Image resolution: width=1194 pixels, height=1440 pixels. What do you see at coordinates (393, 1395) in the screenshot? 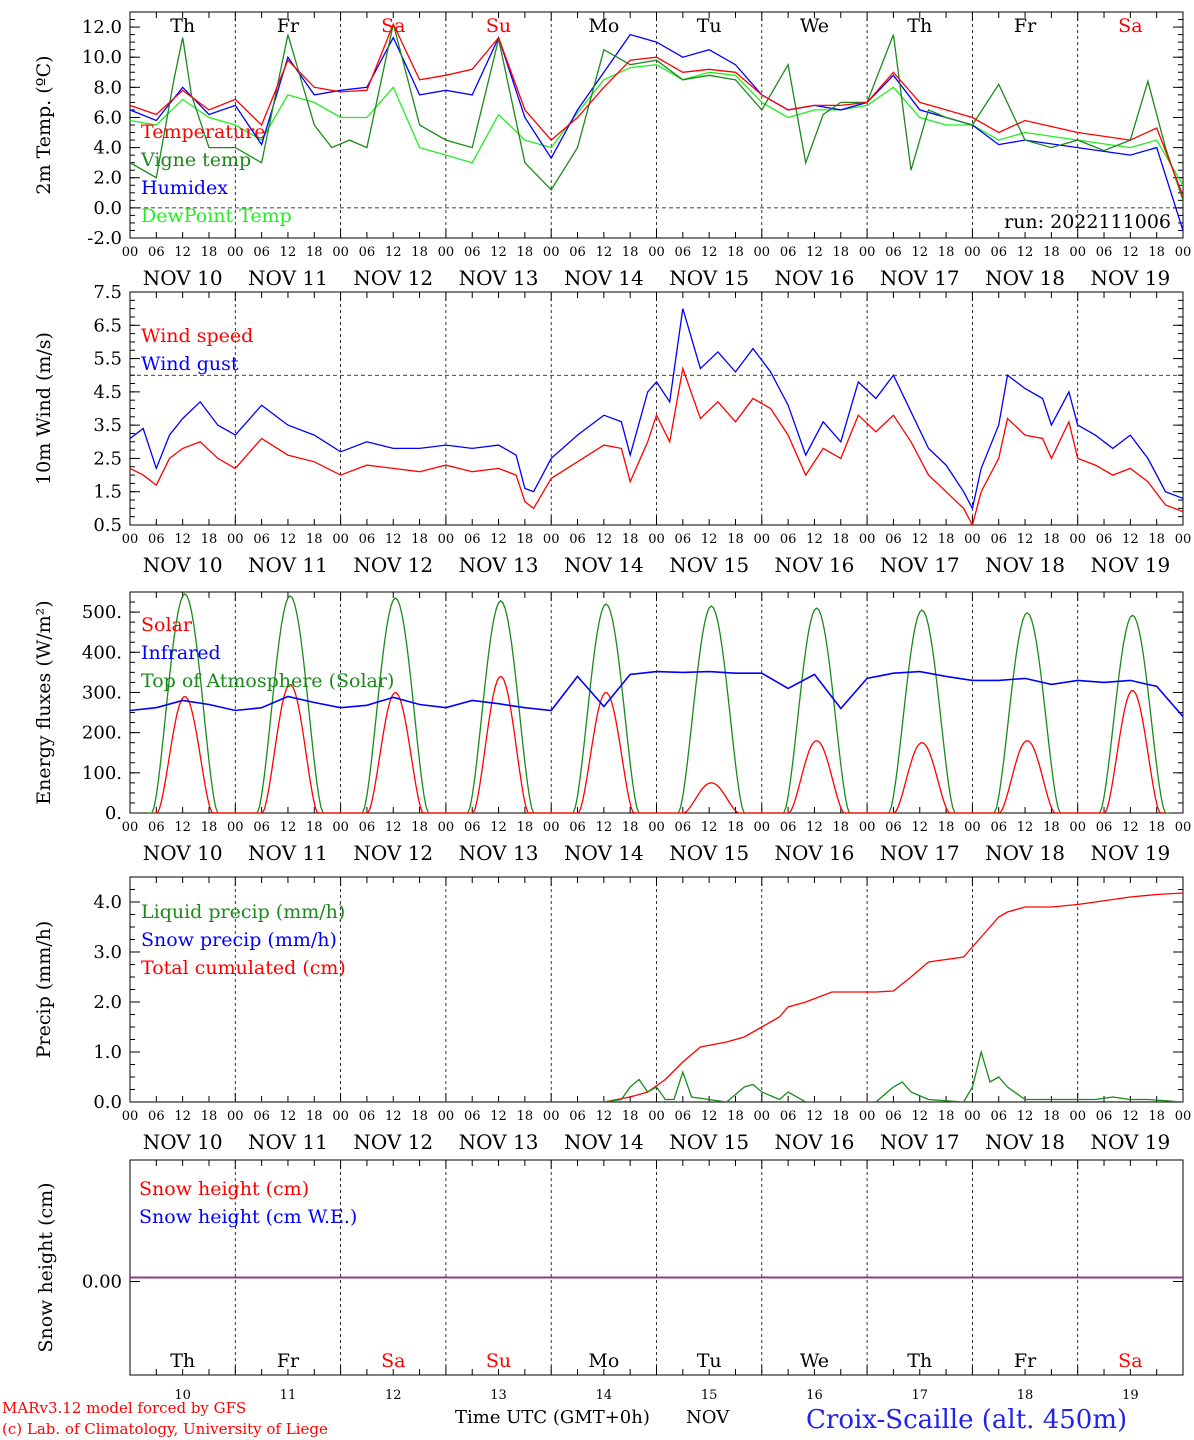
I see `day-number-label: 12` at bounding box center [393, 1395].